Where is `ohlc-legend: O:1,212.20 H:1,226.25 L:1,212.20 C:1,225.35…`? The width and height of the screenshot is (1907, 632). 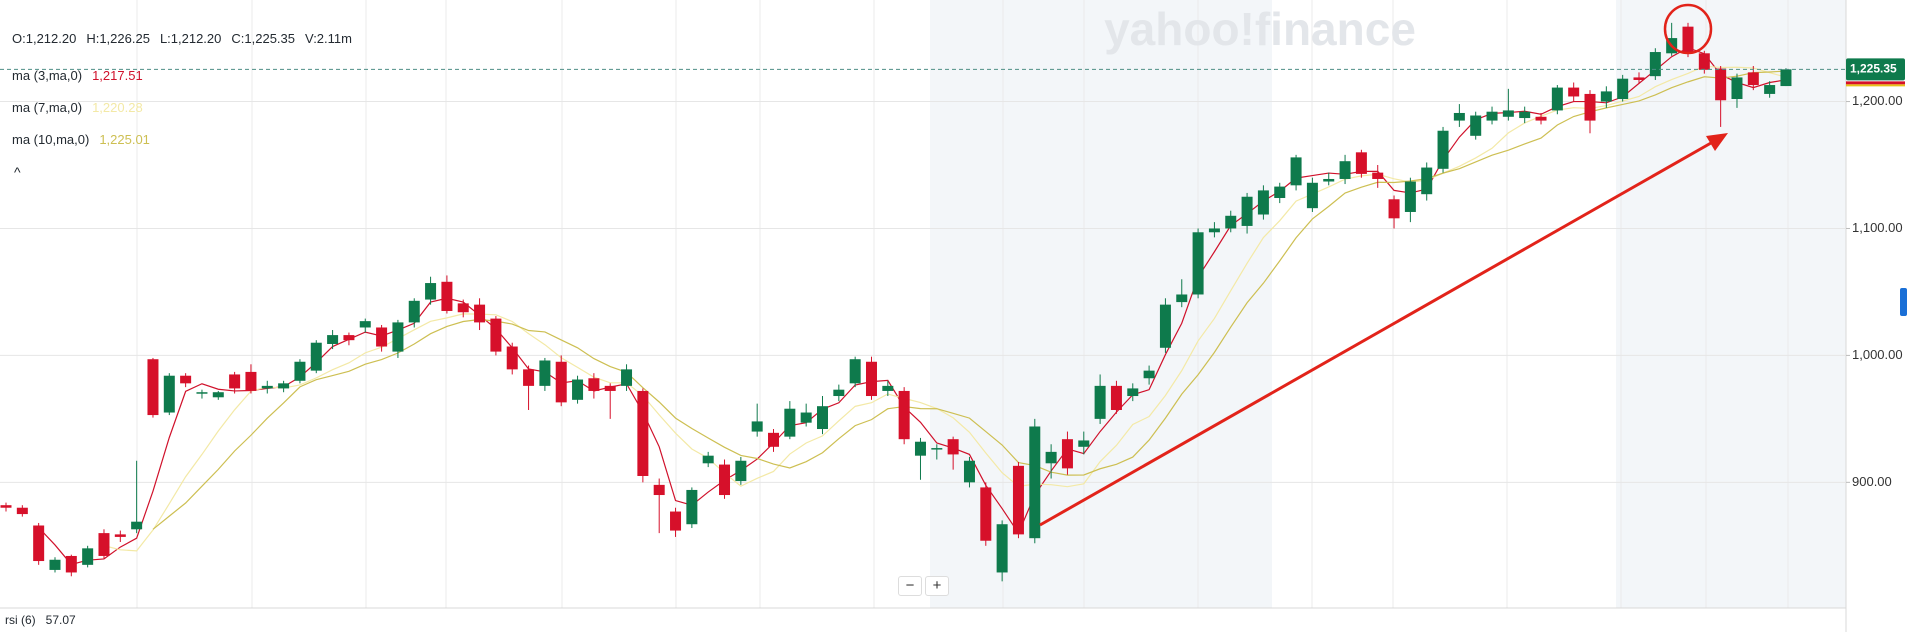 ohlc-legend: O:1,212.20 H:1,226.25 L:1,212.20 C:1,225.35… is located at coordinates (187, 38).